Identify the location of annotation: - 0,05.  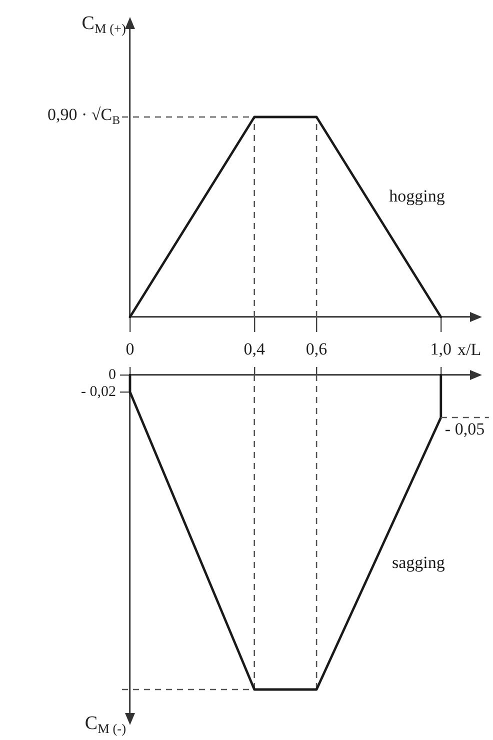
(464, 428).